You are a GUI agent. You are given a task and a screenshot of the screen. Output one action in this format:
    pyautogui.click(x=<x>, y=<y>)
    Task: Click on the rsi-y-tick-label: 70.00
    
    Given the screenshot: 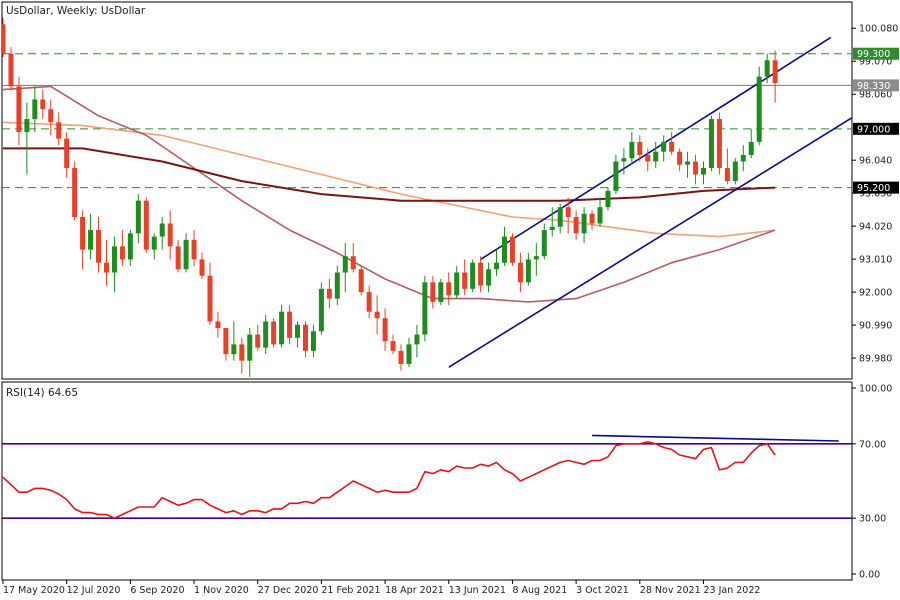 What is the action you would take?
    pyautogui.click(x=872, y=444)
    